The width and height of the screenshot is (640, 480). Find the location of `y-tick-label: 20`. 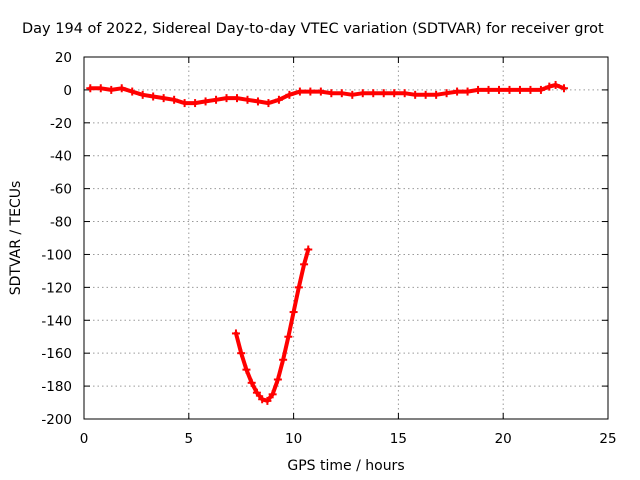

y-tick-label: 20 is located at coordinates (63, 58).